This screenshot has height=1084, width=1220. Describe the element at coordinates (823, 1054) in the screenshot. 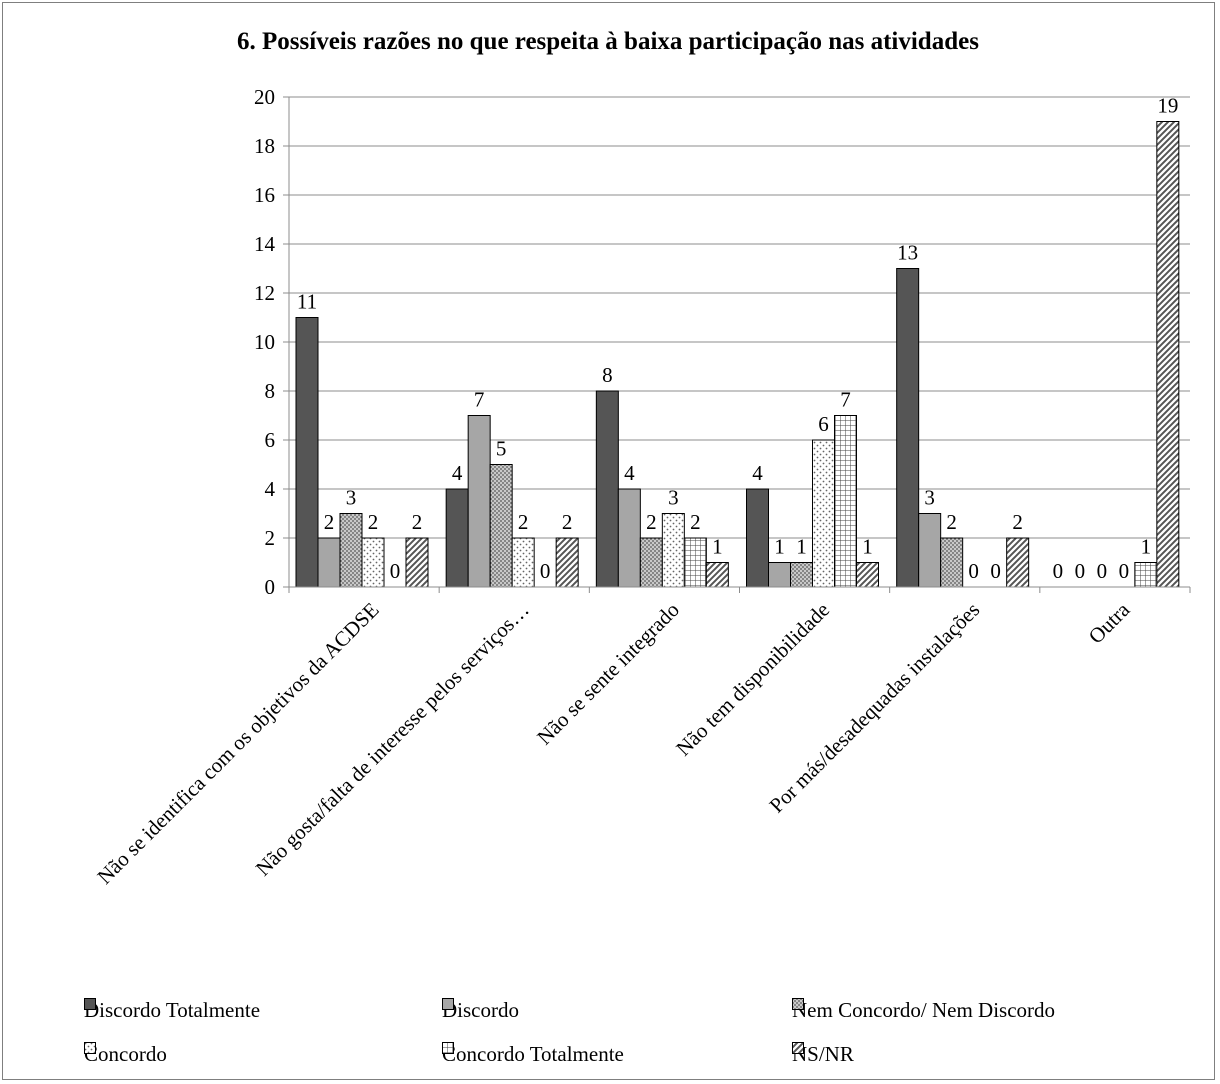

I see `legend-item: NS/NR` at that location.